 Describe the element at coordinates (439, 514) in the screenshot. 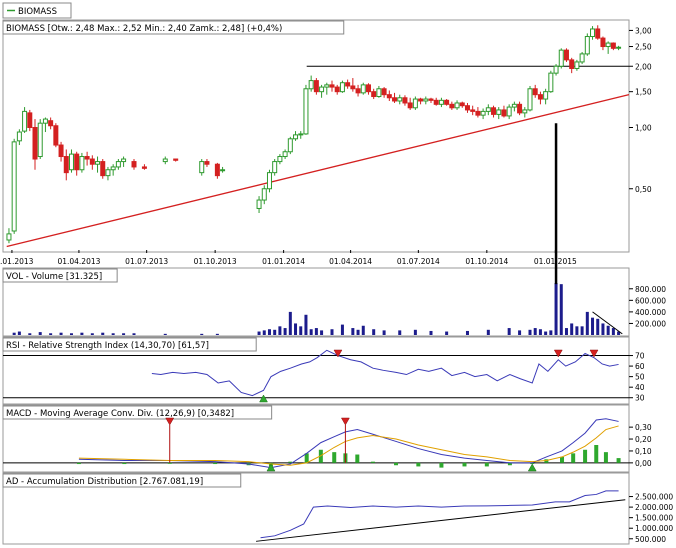

I see `ad-line` at that location.